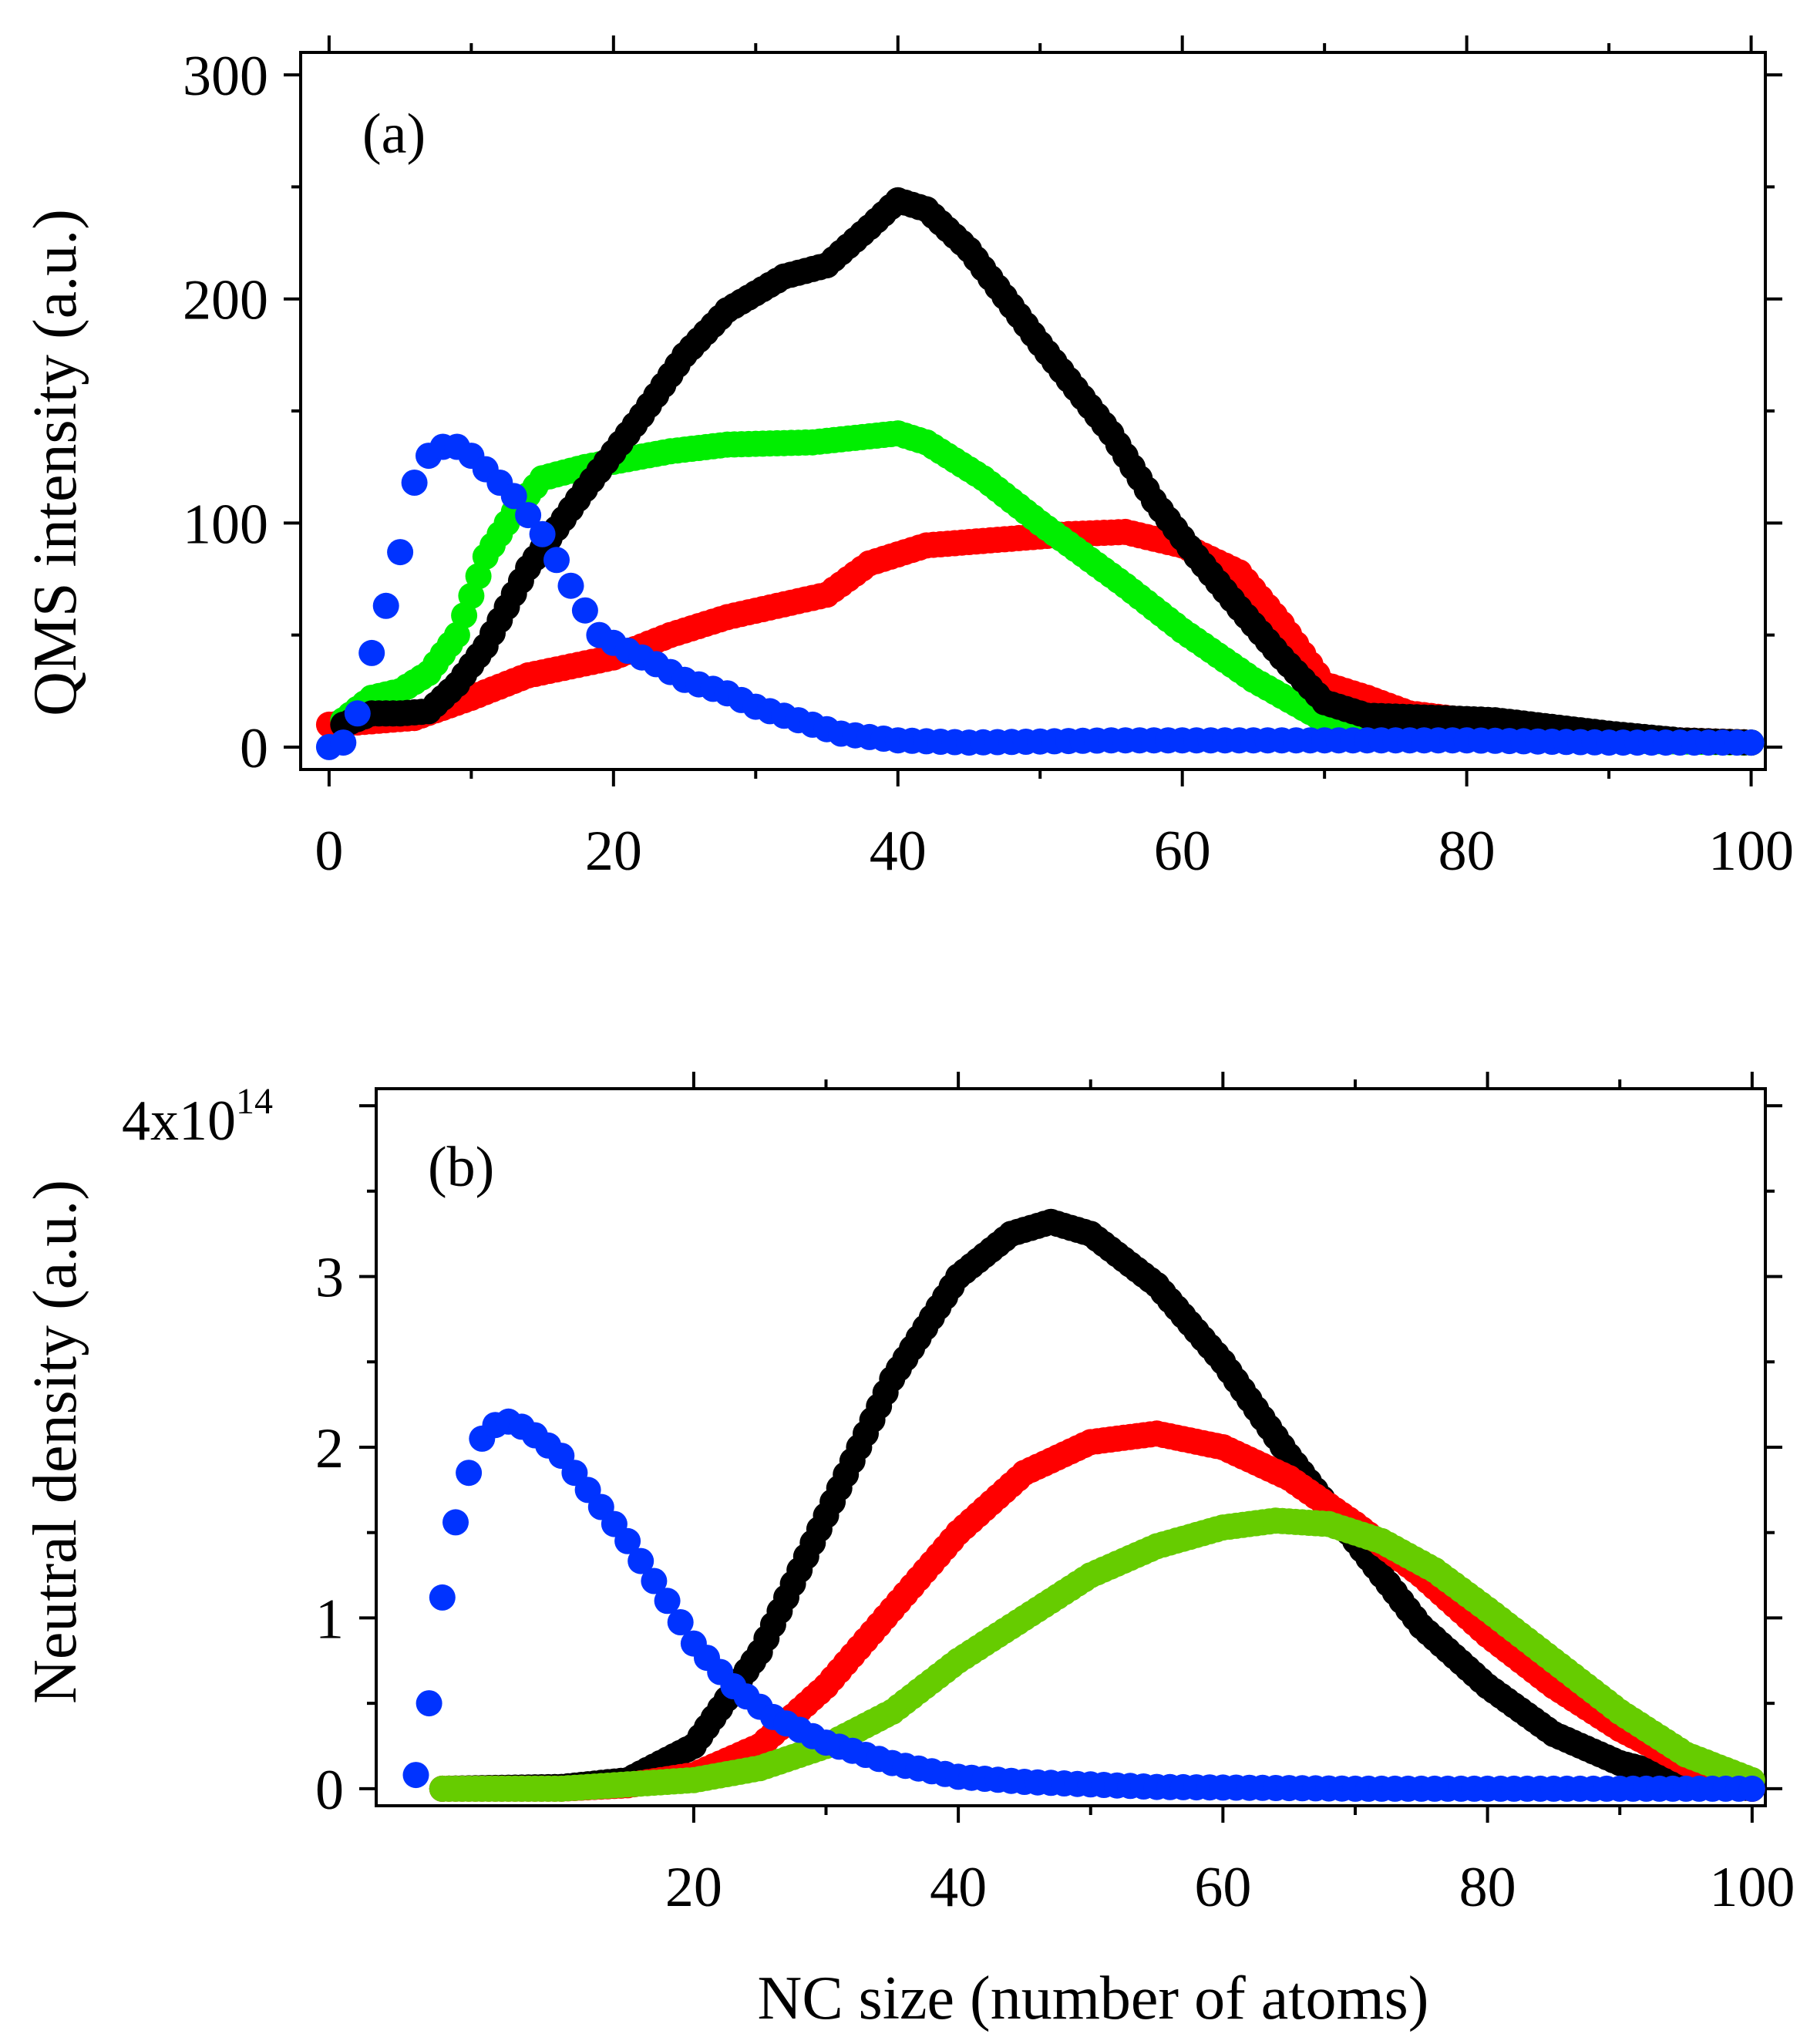 Image resolution: width=1817 pixels, height=2044 pixels. What do you see at coordinates (55, 1442) in the screenshot?
I see `panel-b-y-axis-title: Neutral density (a.u.)` at bounding box center [55, 1442].